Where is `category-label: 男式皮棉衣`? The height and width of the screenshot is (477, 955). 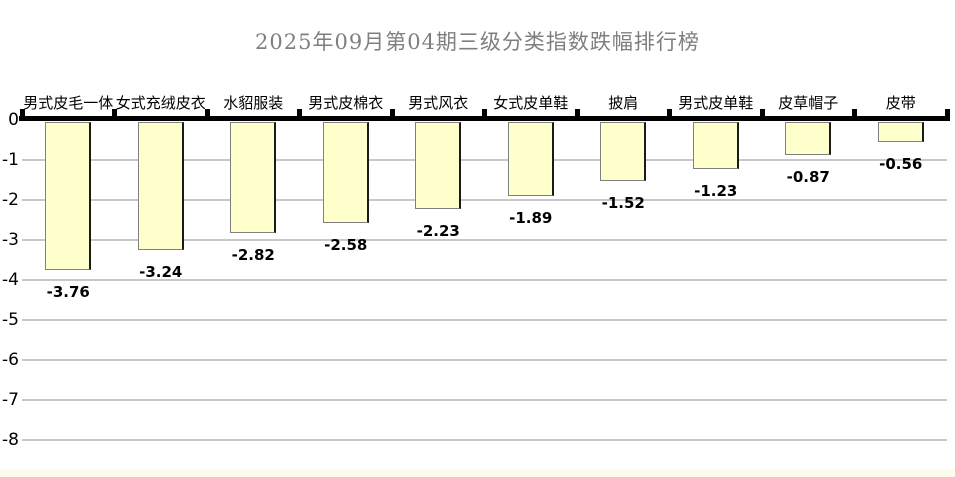
category-label: 男式皮棉衣 is located at coordinates (346, 103).